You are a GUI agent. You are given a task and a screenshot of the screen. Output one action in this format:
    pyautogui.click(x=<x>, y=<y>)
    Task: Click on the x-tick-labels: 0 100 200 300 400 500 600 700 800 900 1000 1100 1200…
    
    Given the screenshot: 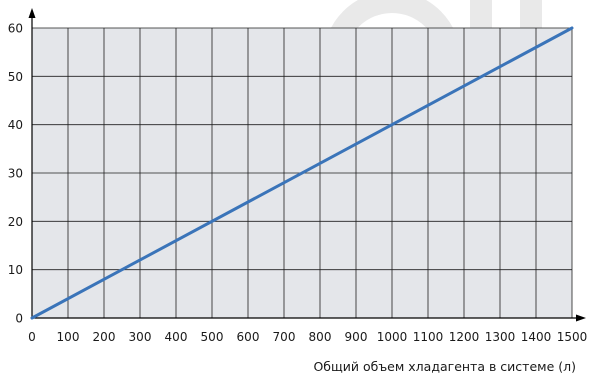 What is the action you would take?
    pyautogui.click(x=307, y=337)
    